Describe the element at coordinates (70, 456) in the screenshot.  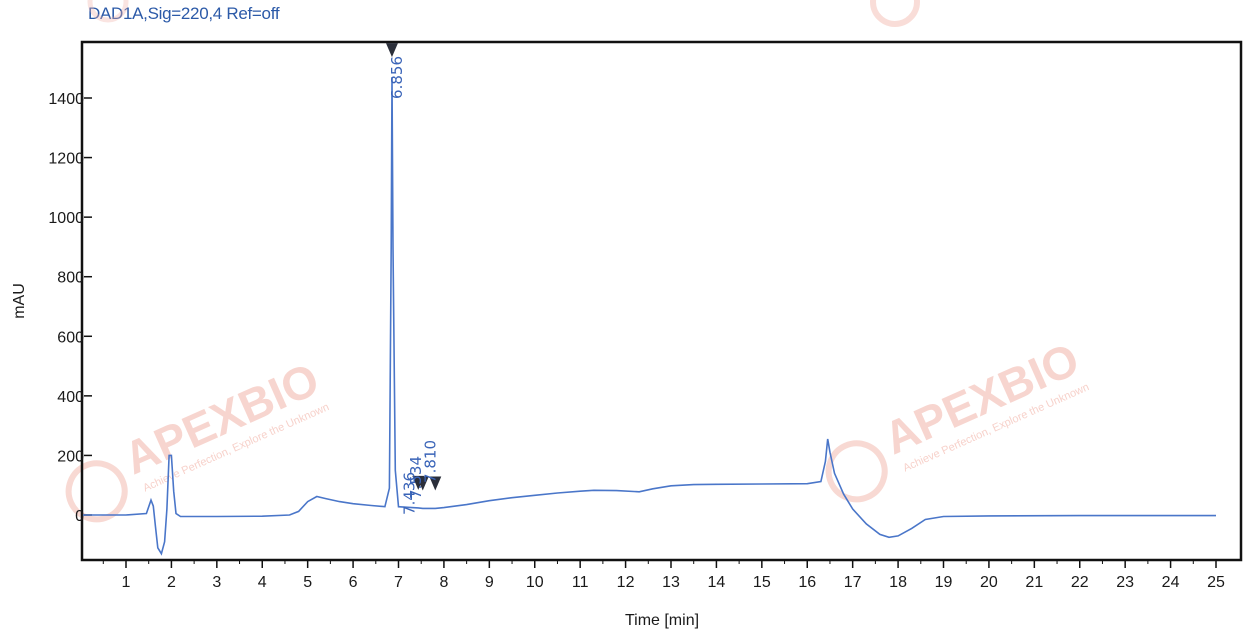
I see `y-tick-label: 200` at that location.